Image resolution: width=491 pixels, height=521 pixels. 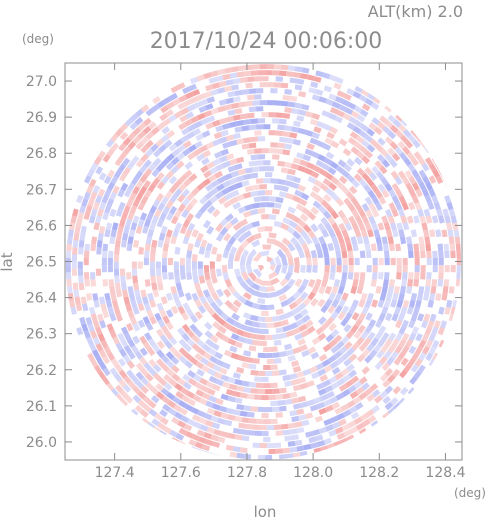 I want to click on y-tick-label: 26.0, so click(x=41, y=443).